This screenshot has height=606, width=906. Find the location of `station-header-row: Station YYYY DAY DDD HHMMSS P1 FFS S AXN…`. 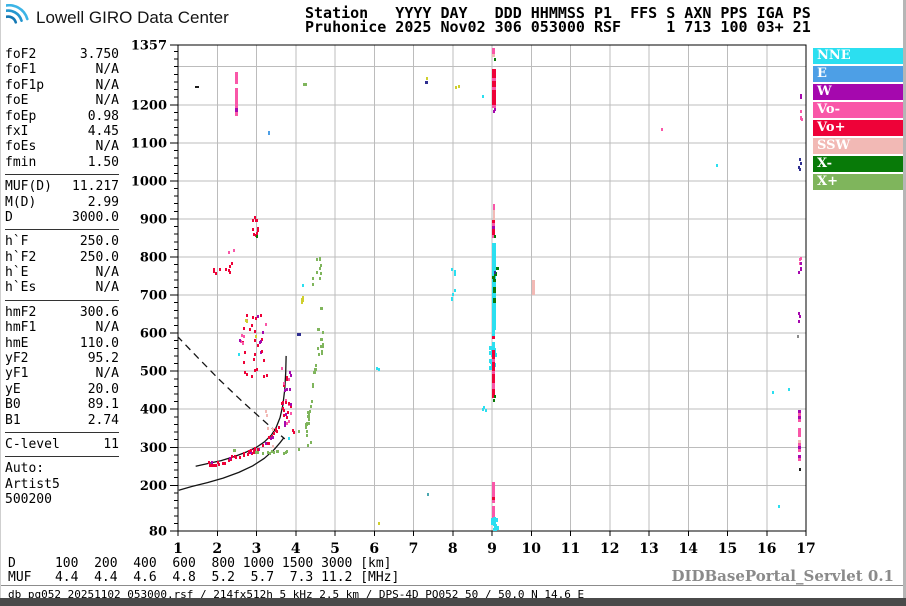

station-header-row: Station YYYY DAY DDD HHMMSS P1 FFS S AXN… is located at coordinates (558, 13).